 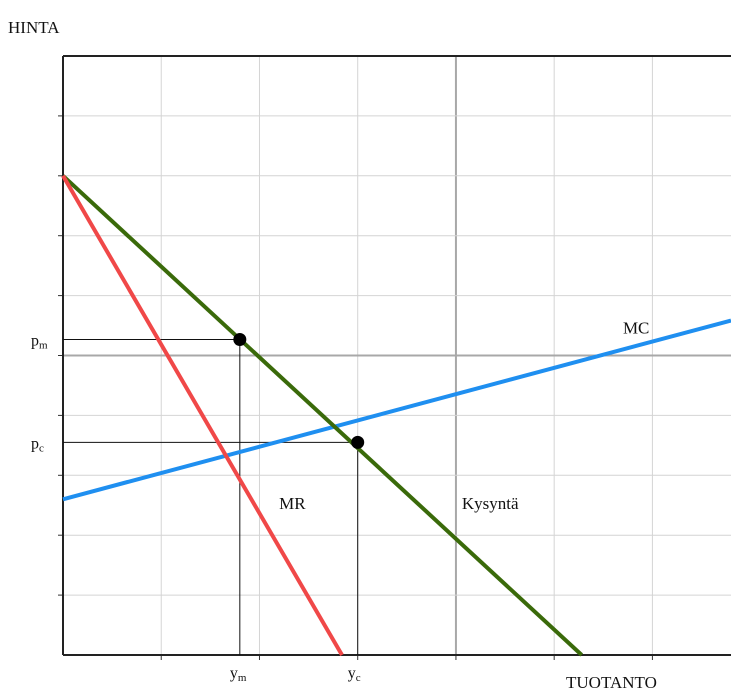 I want to click on points, so click(x=299, y=391).